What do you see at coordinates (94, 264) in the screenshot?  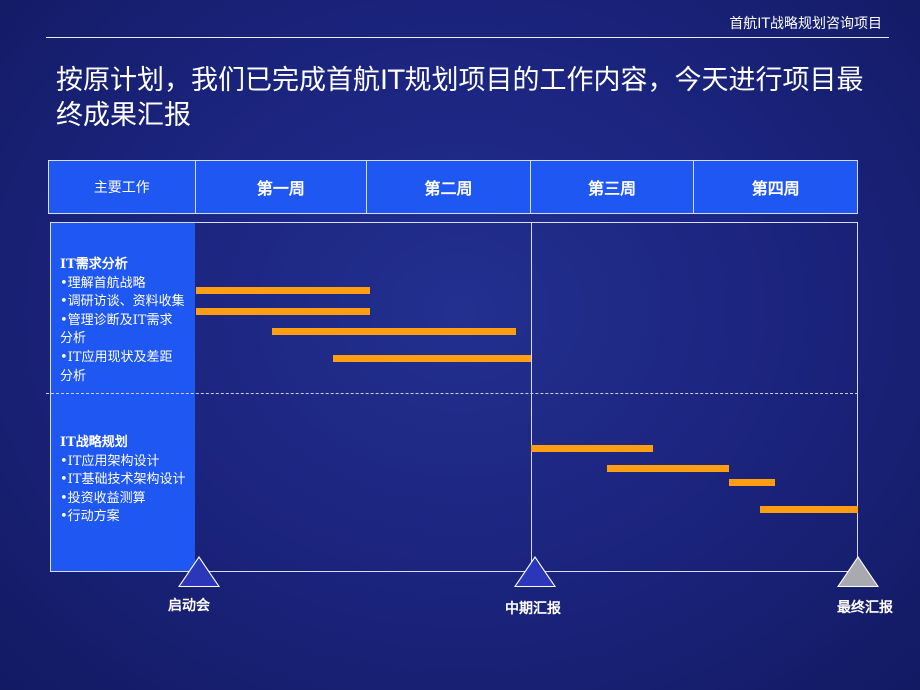 I see `group-title: IT需求分析` at bounding box center [94, 264].